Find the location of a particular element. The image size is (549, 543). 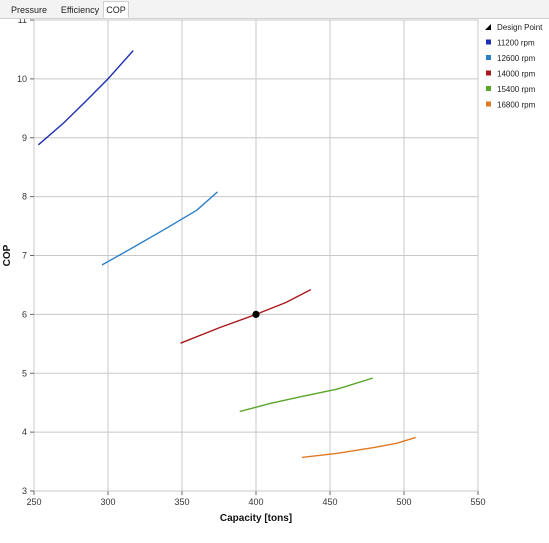

y-tick-label: 9 is located at coordinates (24, 138).